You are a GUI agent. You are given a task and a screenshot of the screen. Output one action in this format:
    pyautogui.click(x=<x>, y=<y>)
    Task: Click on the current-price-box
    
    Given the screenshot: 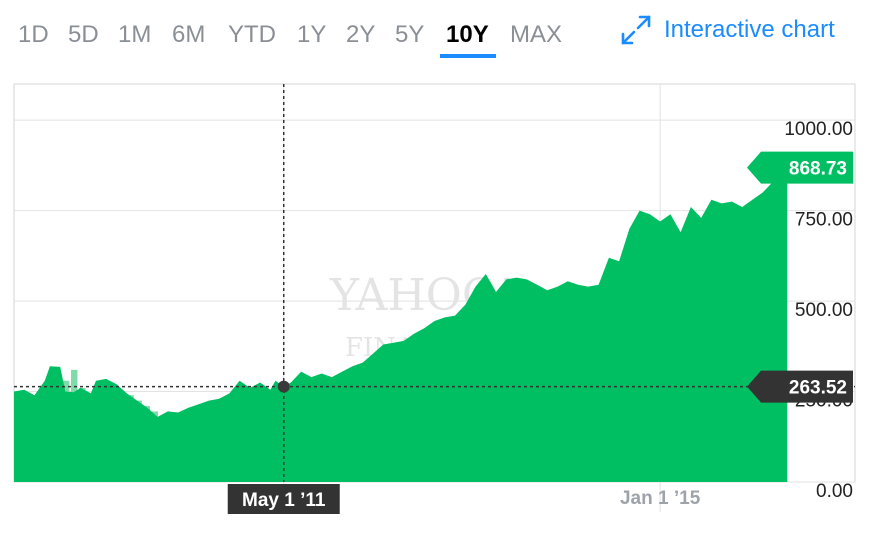 What is the action you would take?
    pyautogui.click(x=800, y=167)
    